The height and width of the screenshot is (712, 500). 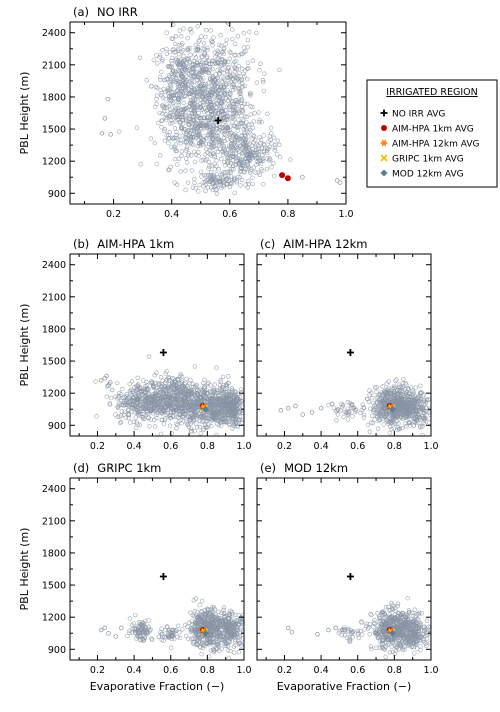 I want to click on y-tick-label: 900, so click(x=57, y=650).